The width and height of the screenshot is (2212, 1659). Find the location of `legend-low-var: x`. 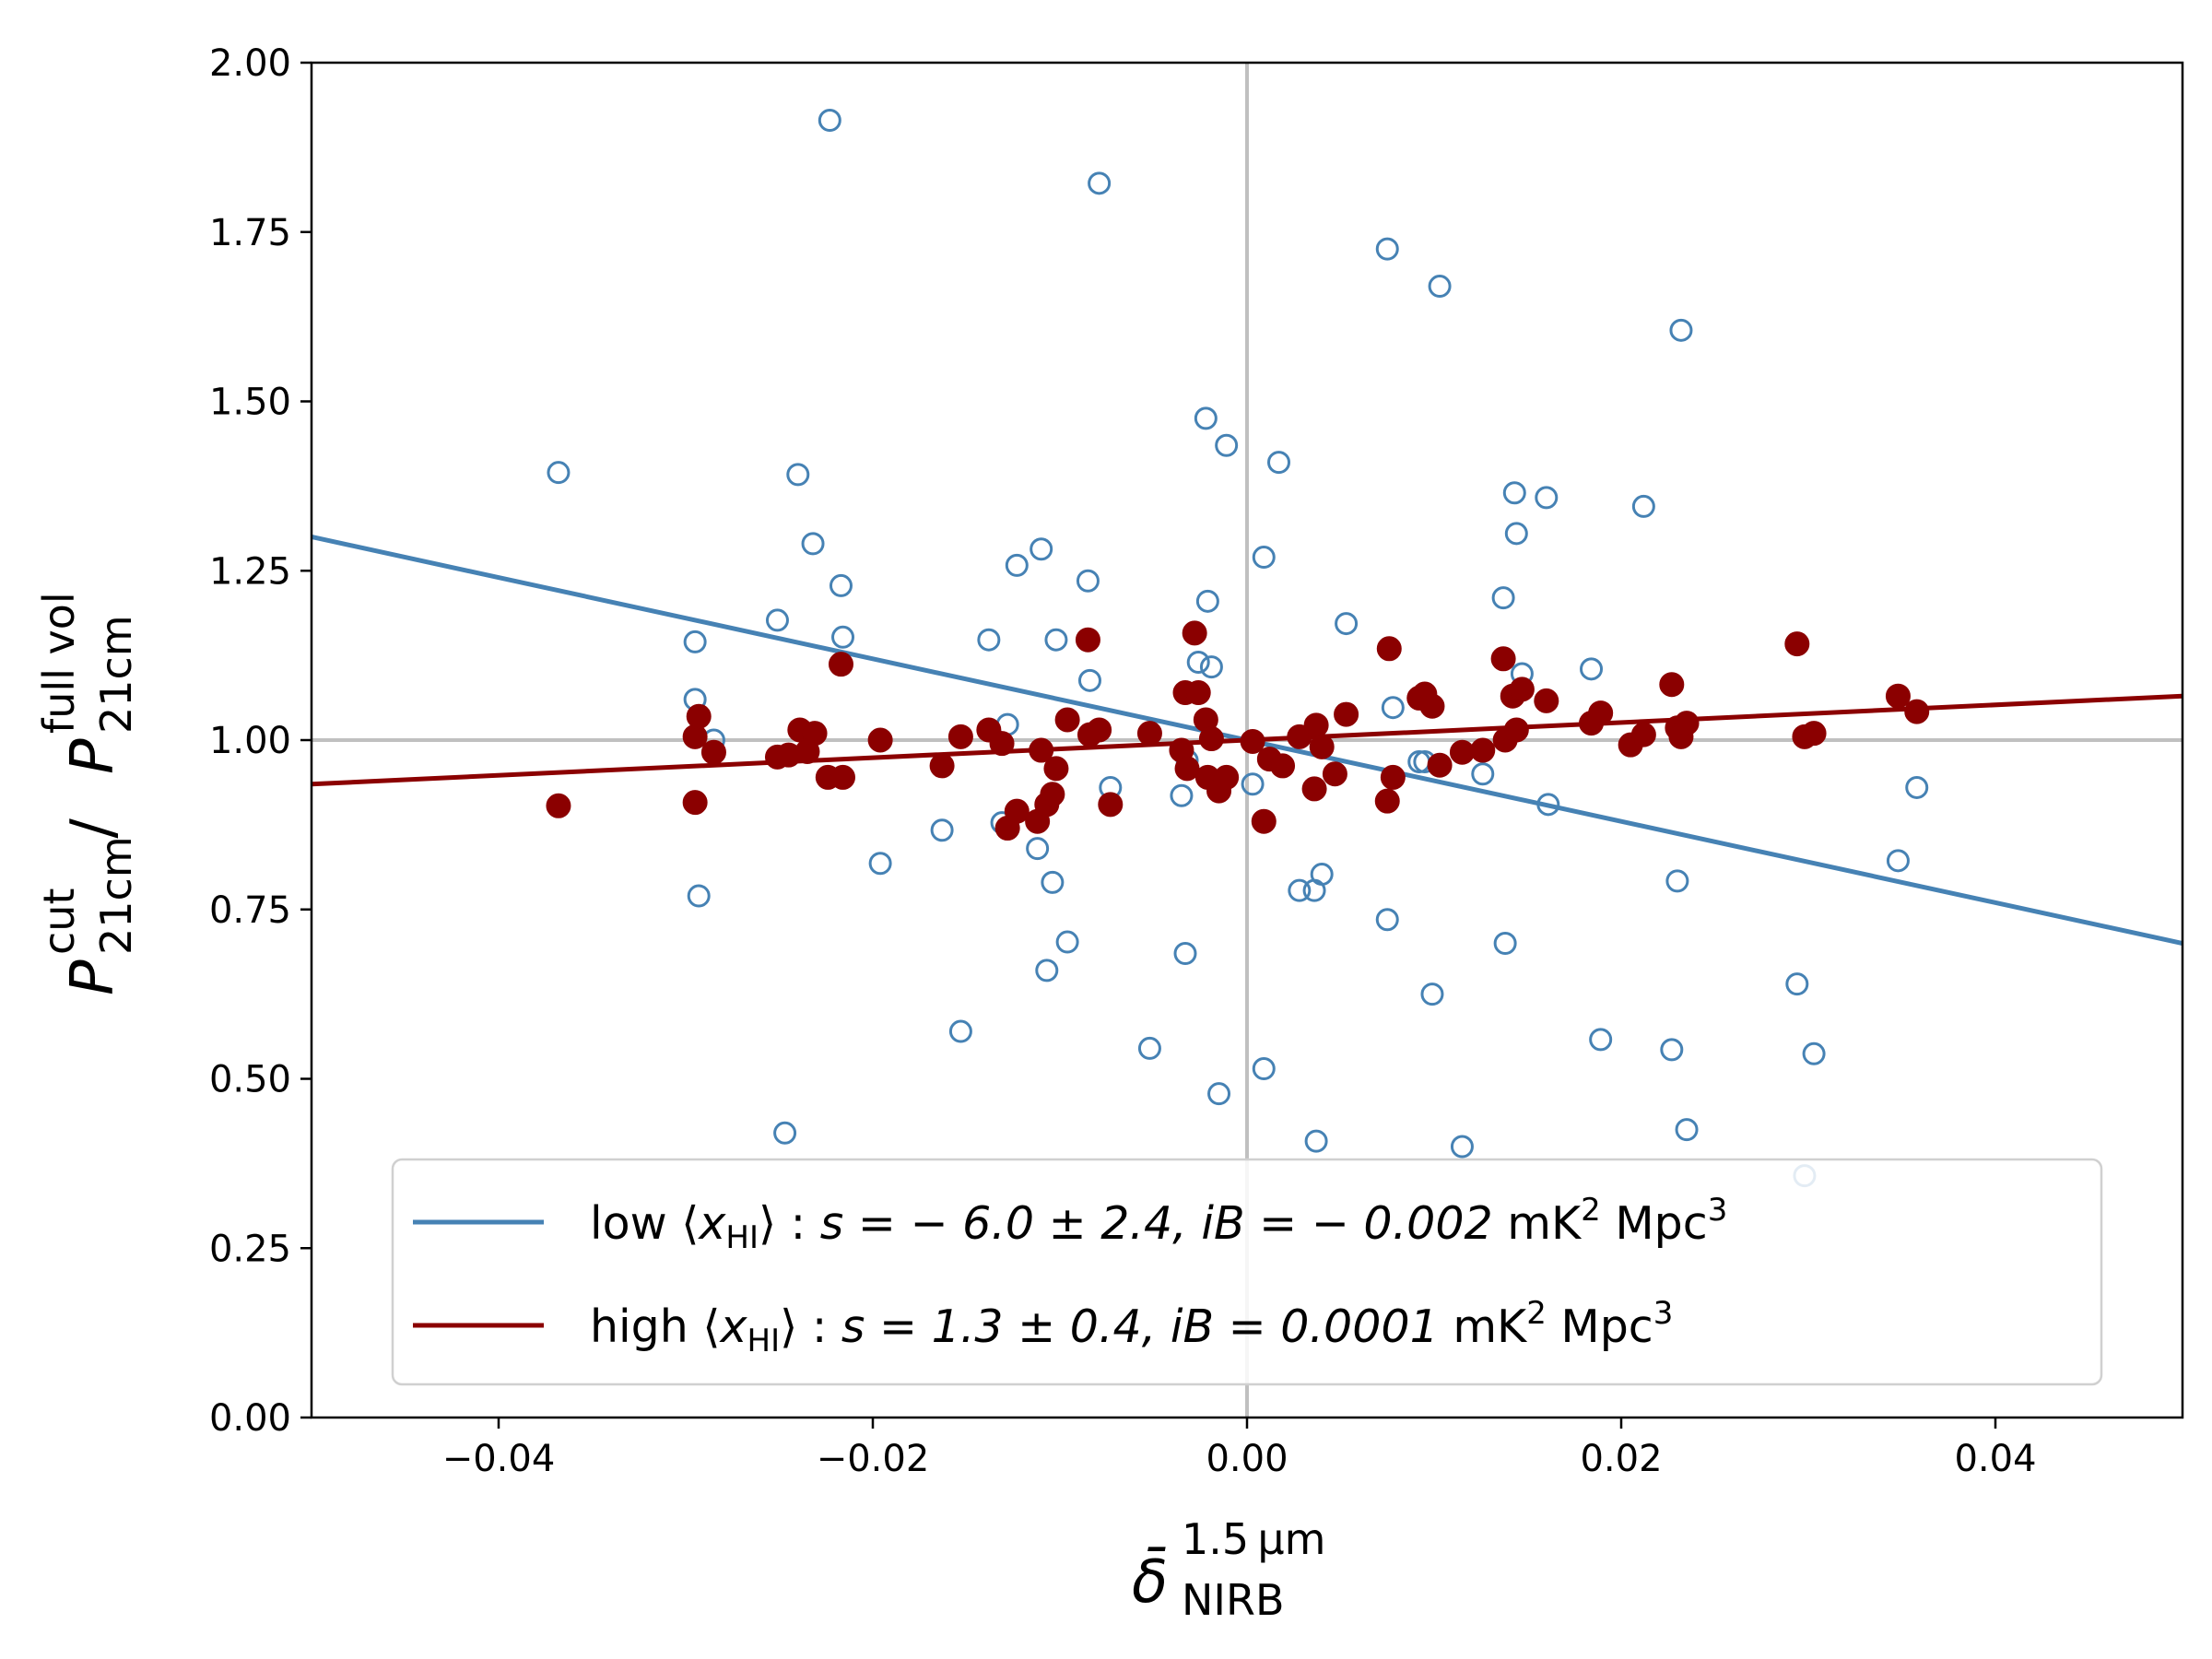

legend-low-var: x is located at coordinates (711, 1223).